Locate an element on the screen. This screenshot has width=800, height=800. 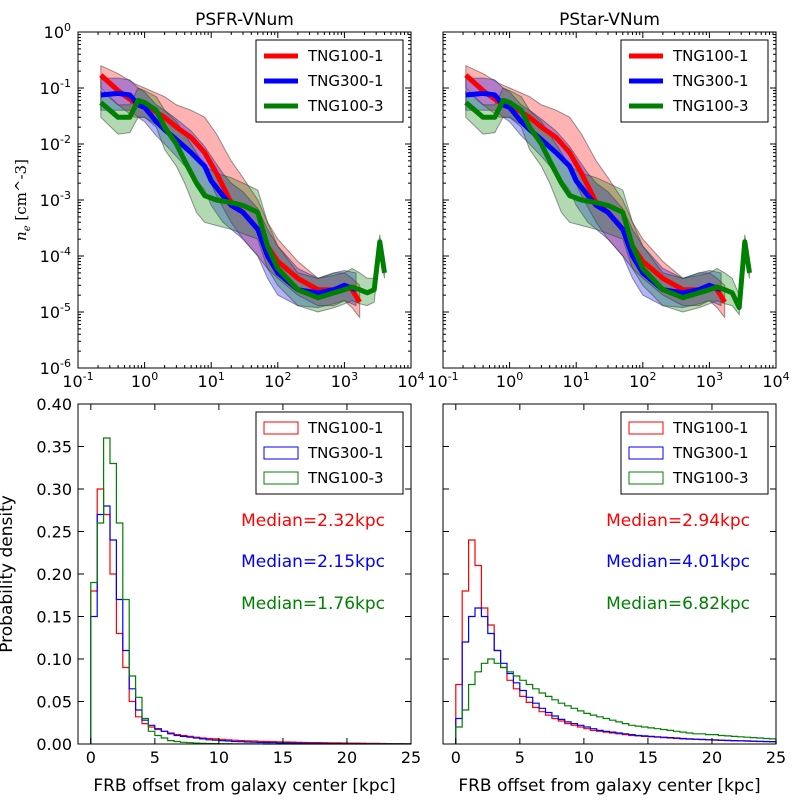
y-tick-label: 10⁻¹ is located at coordinates (55, 87).